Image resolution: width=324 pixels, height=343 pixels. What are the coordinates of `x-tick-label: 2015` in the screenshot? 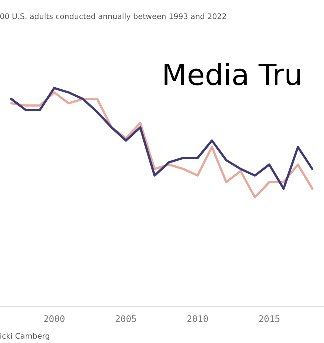 It's located at (269, 319).